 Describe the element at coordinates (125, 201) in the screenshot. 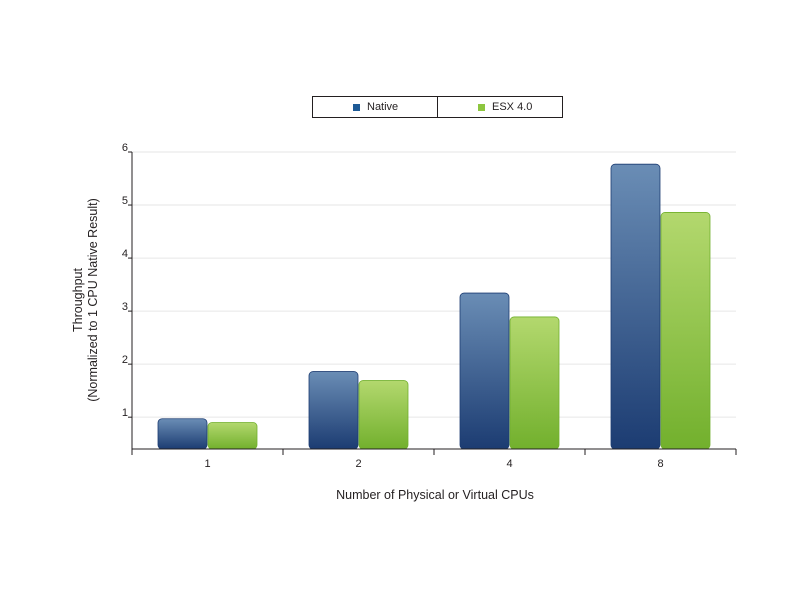

I see `y-tick-label: 5` at that location.